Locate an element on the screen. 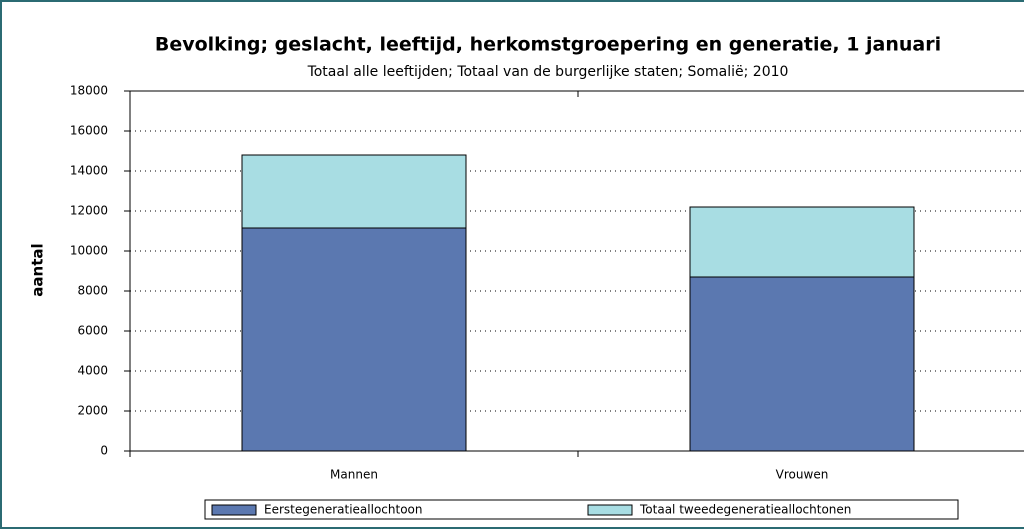 This screenshot has width=1024, height=530. y-tick-label: 2000 is located at coordinates (92, 411).